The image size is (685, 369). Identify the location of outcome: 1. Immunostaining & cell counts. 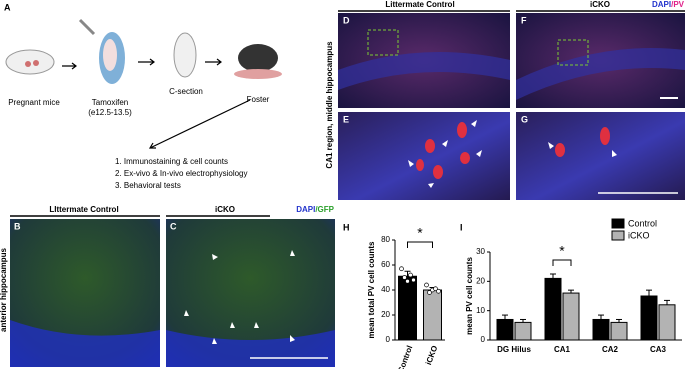
(171, 161).